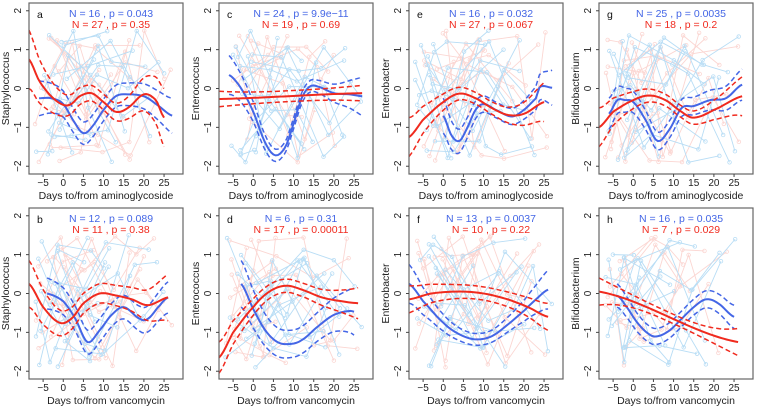 This screenshot has height=408, width=760. I want to click on y-tick-label: 1, so click(588, 49).